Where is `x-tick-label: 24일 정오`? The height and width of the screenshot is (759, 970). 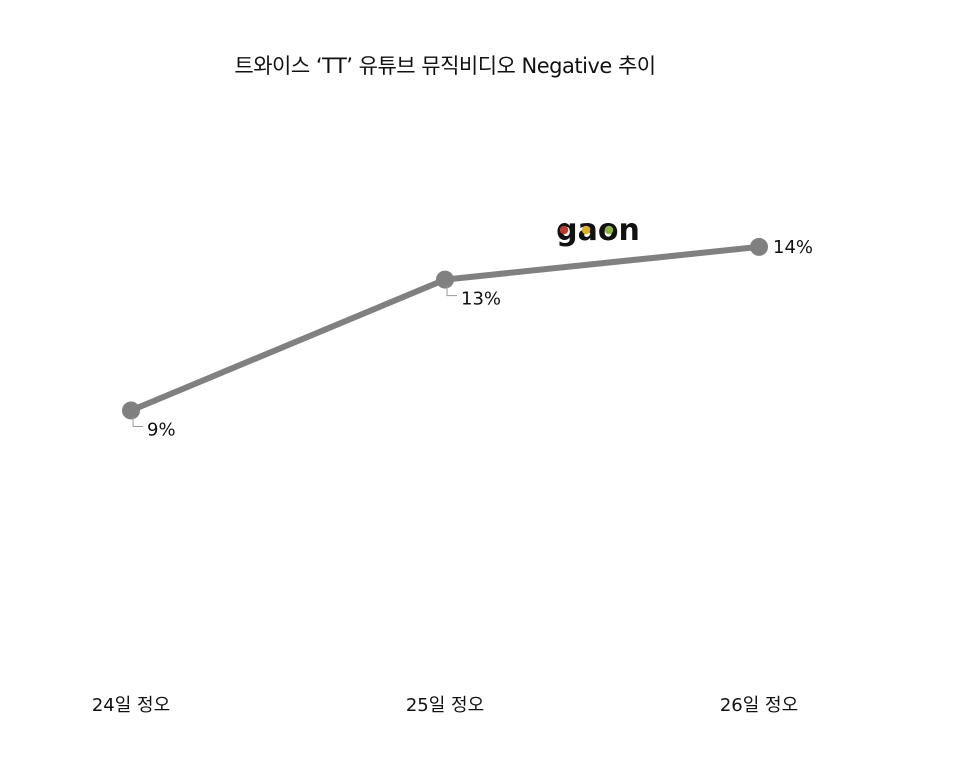
x-tick-label: 24일 정오 is located at coordinates (131, 705).